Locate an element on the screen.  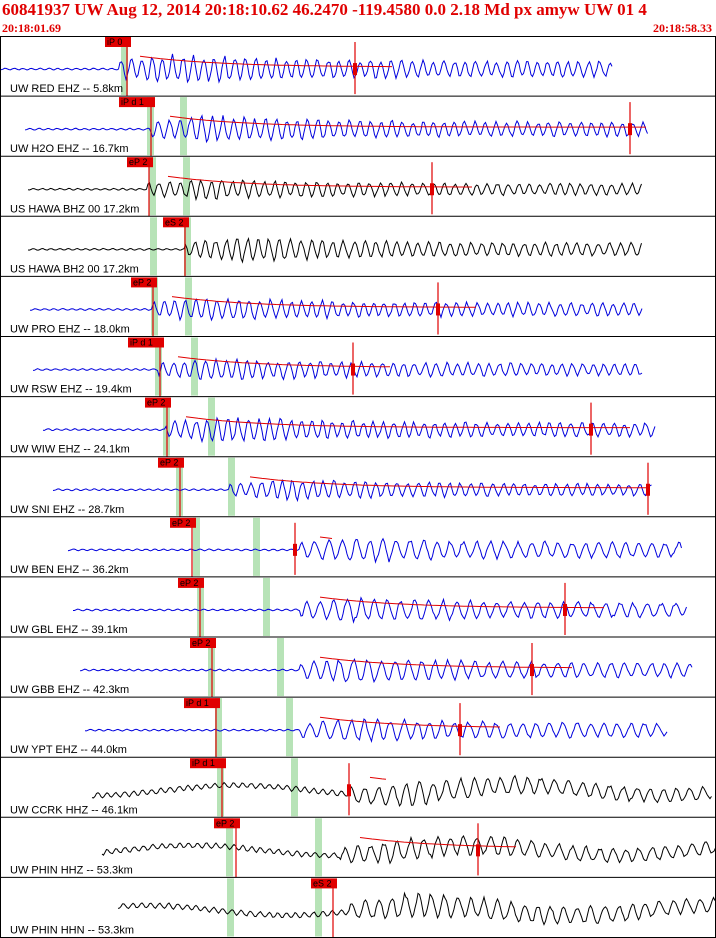
station-label: UW PHIN HHZ -- 53.3km is located at coordinates (71, 870).